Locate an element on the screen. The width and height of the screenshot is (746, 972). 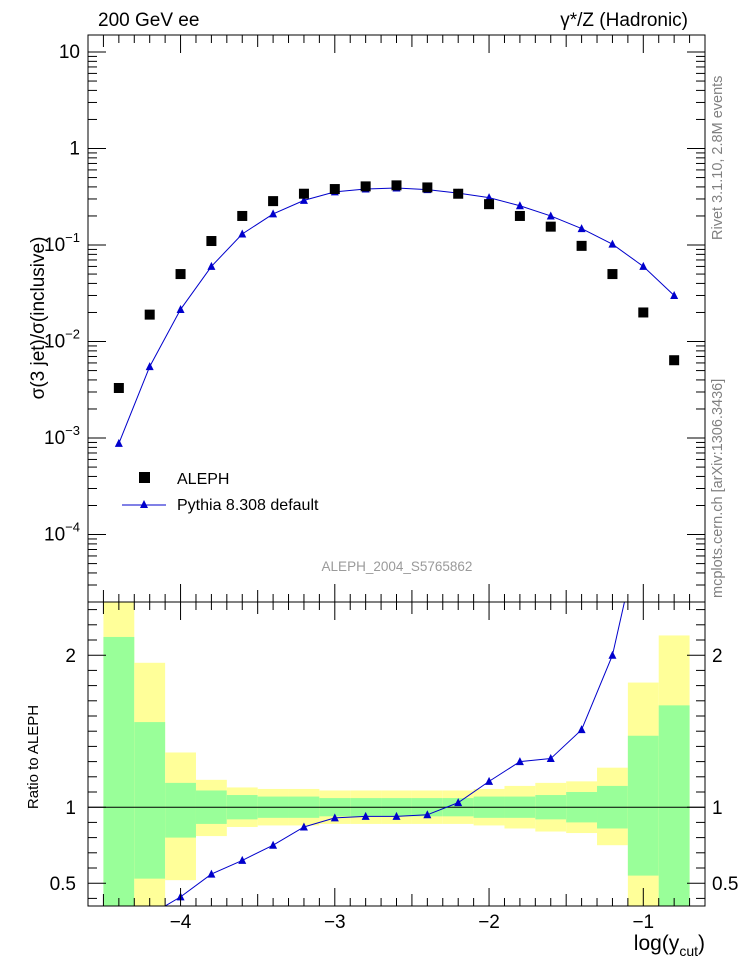
ratio-ytick-label-right: 0.5 is located at coordinates (725, 884).